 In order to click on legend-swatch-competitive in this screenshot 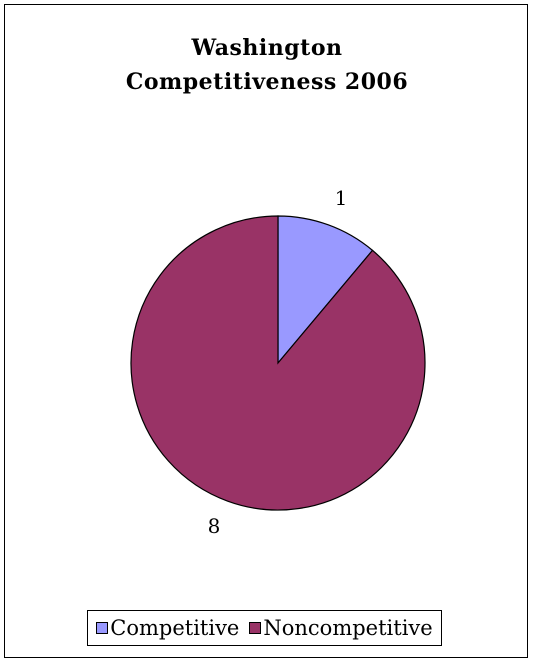, I will do `click(102, 628)`.